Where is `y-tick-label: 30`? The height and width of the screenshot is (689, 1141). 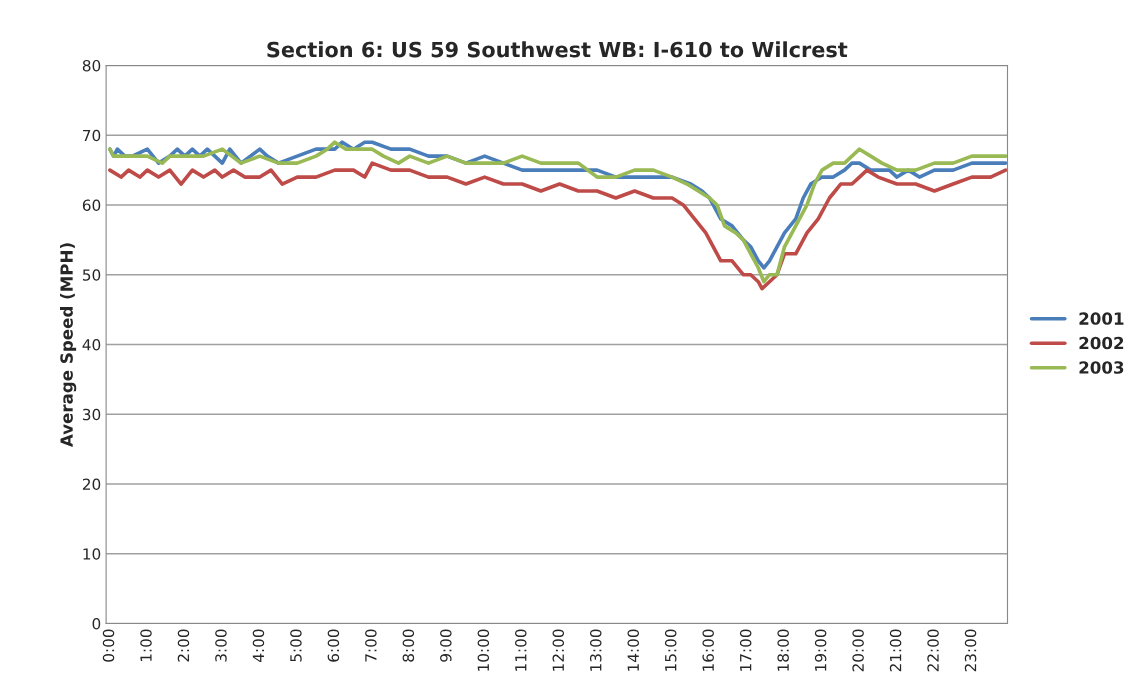
y-tick-label: 30 is located at coordinates (91, 414).